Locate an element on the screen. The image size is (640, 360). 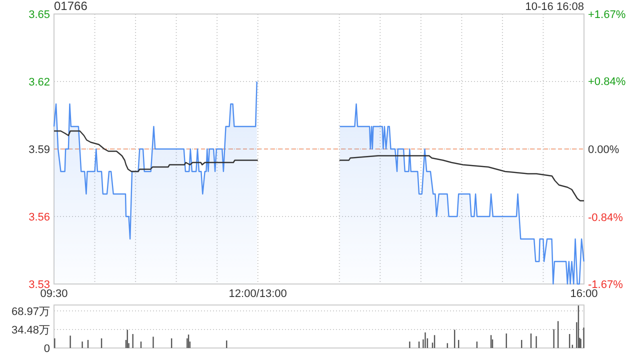
y2-tick-label: +0.84% is located at coordinates (607, 82).